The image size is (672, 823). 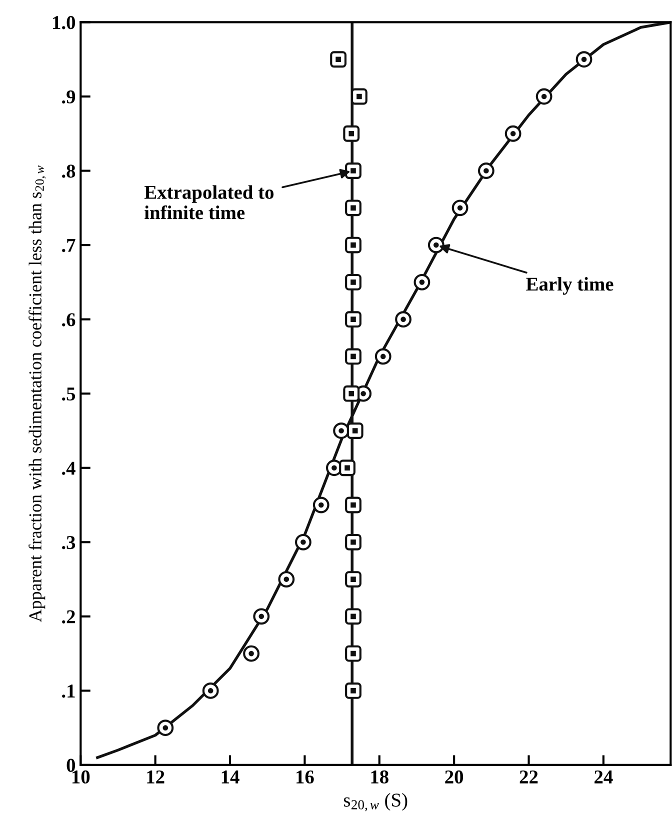 What do you see at coordinates (68, 617) in the screenshot?
I see `y-tick-label: .2` at bounding box center [68, 617].